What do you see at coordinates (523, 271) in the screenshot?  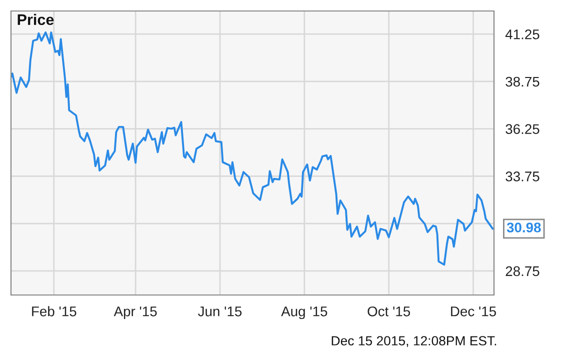 I see `y-tick-label: 28.75` at bounding box center [523, 271].